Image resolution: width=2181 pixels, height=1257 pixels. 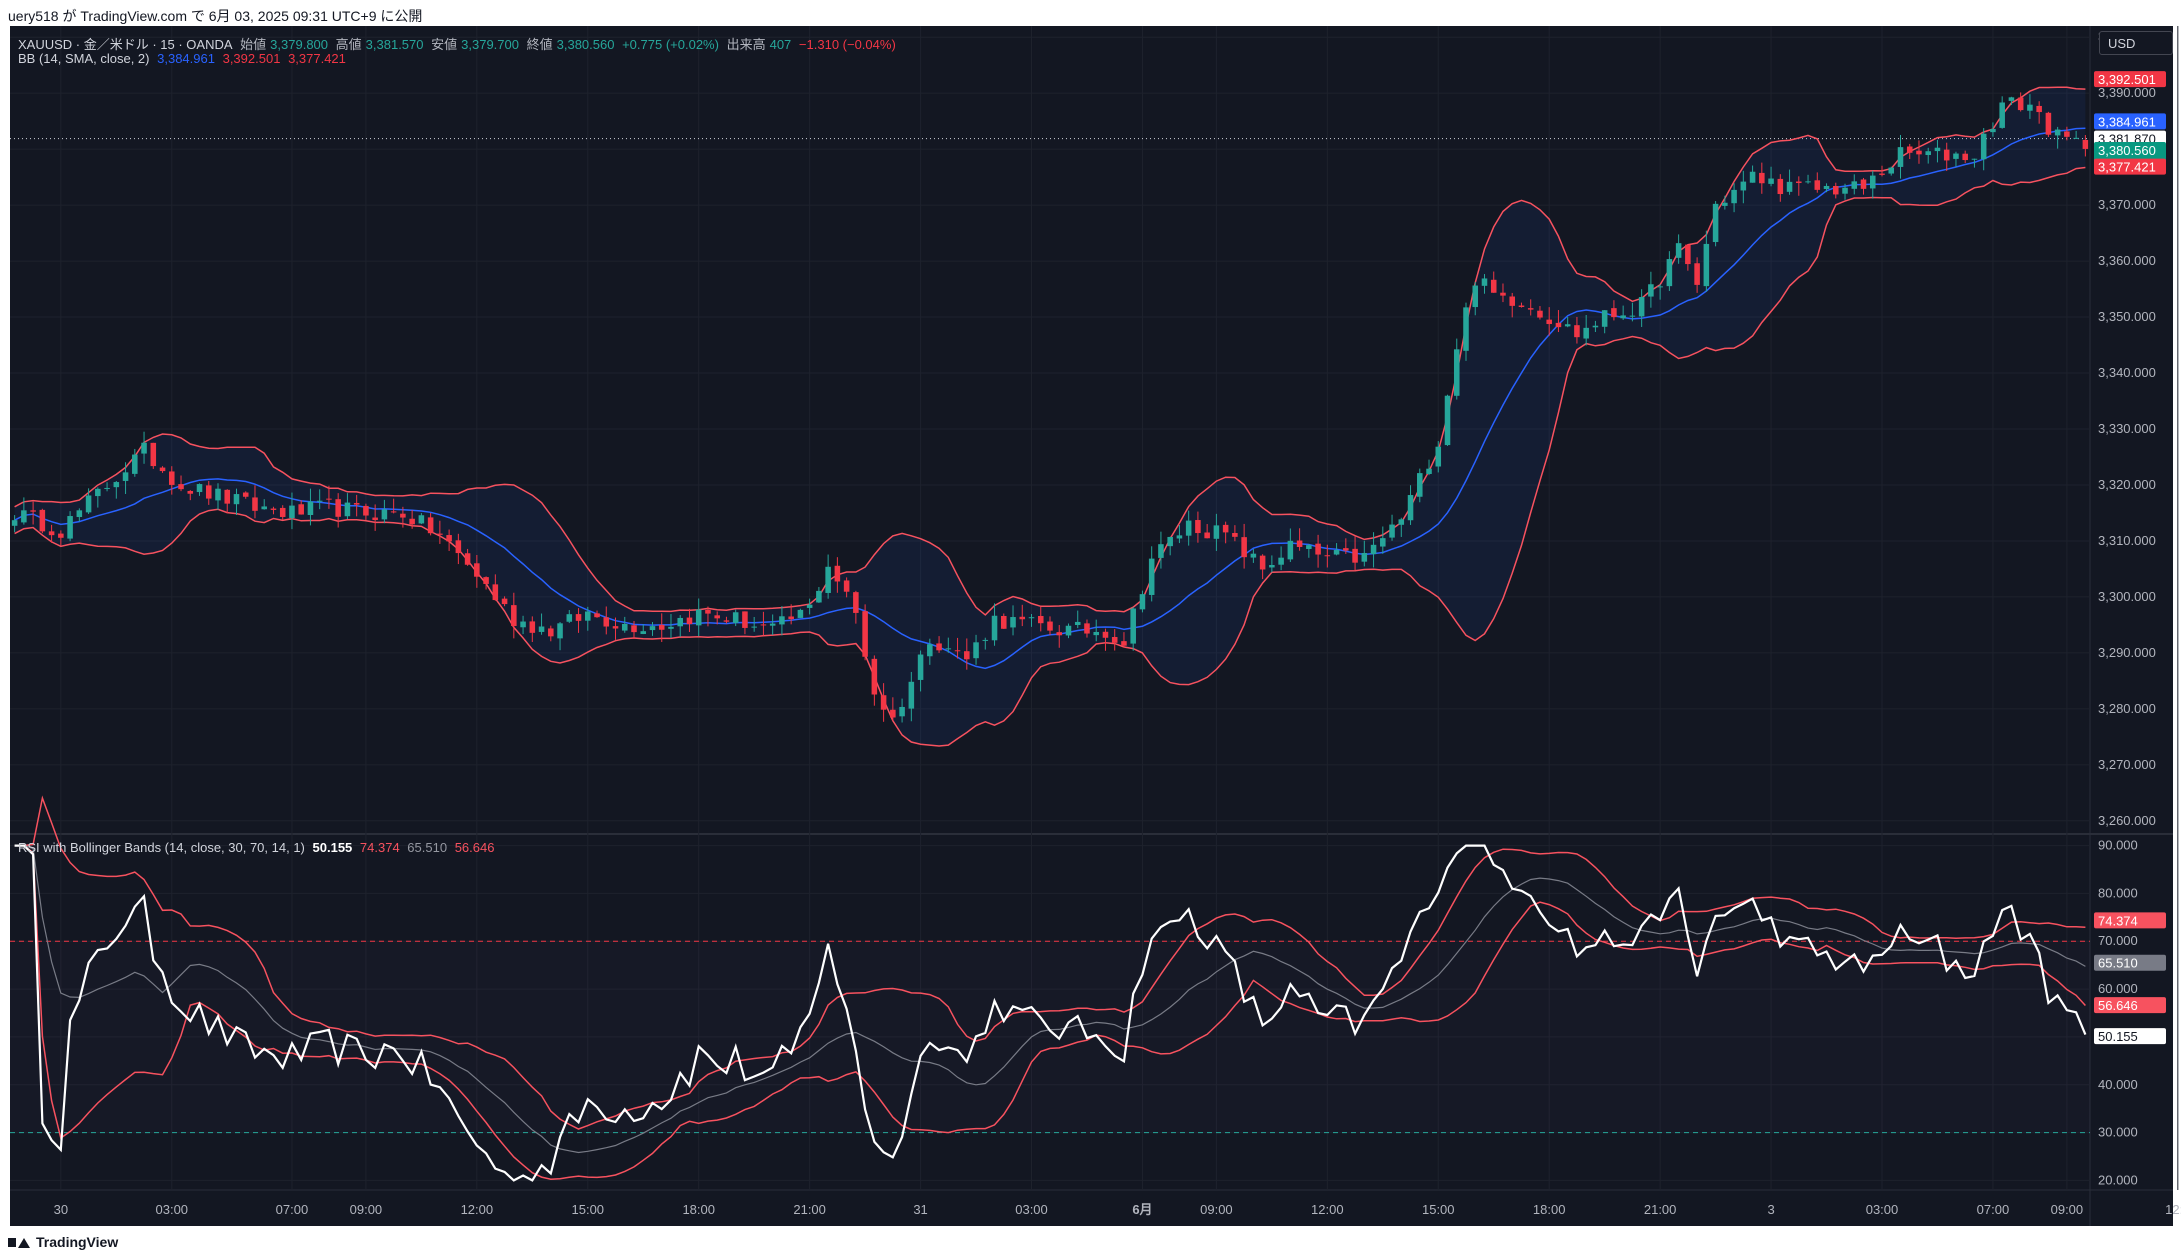 What do you see at coordinates (585, 44) in the screenshot?
I see `close-value: 3,380.560` at bounding box center [585, 44].